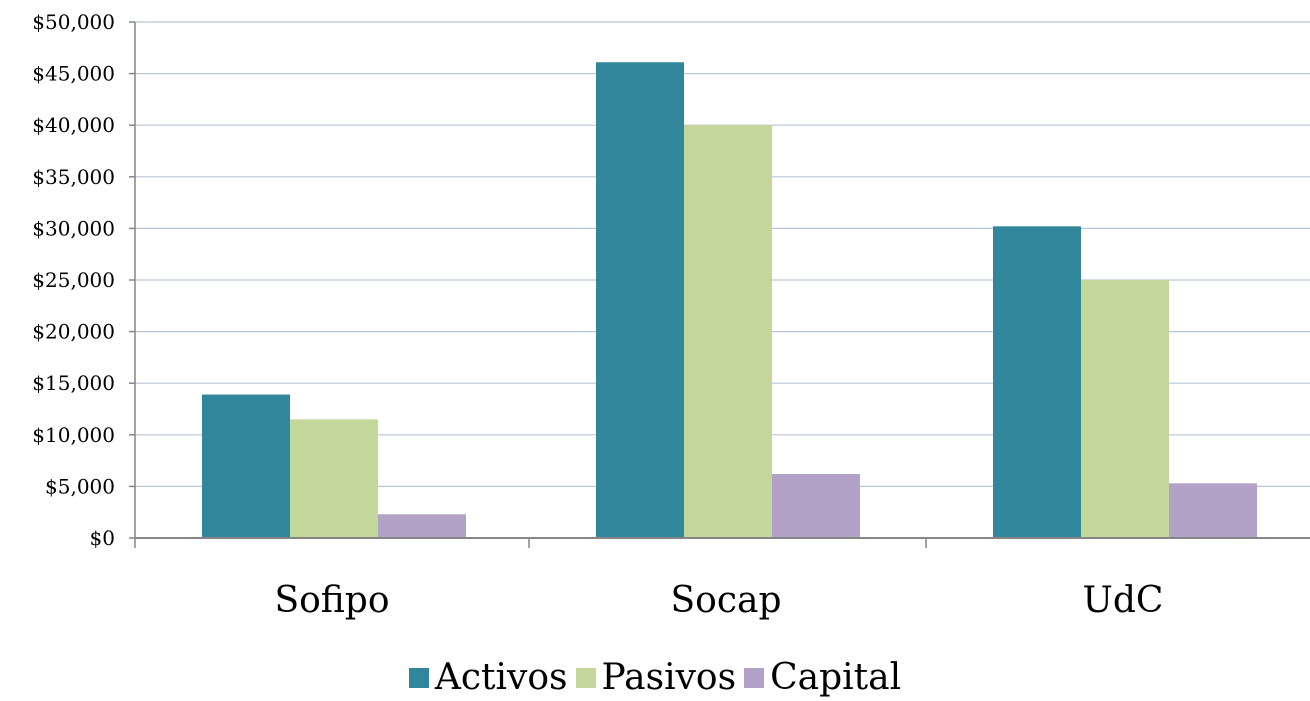  Describe the element at coordinates (73, 383) in the screenshot. I see `y-tick-label: $15,000` at that location.